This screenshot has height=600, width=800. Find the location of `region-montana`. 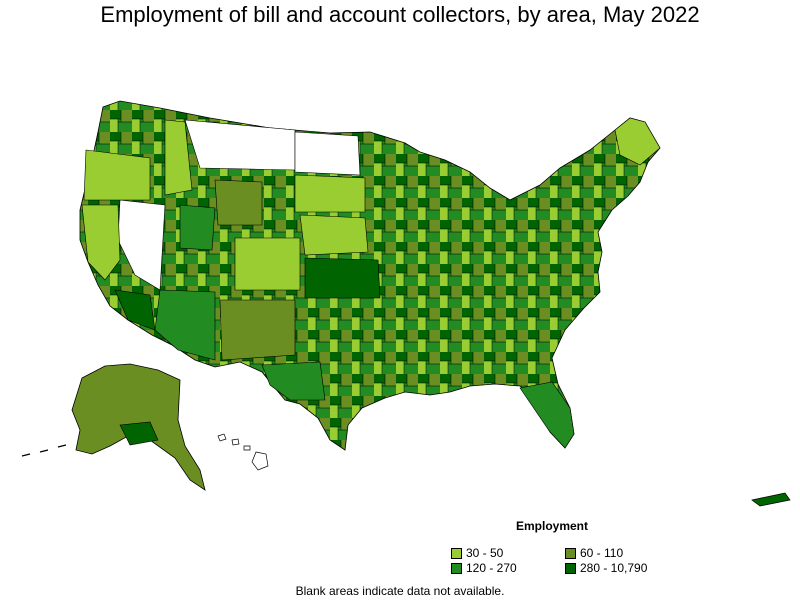

region-montana is located at coordinates (240, 145).